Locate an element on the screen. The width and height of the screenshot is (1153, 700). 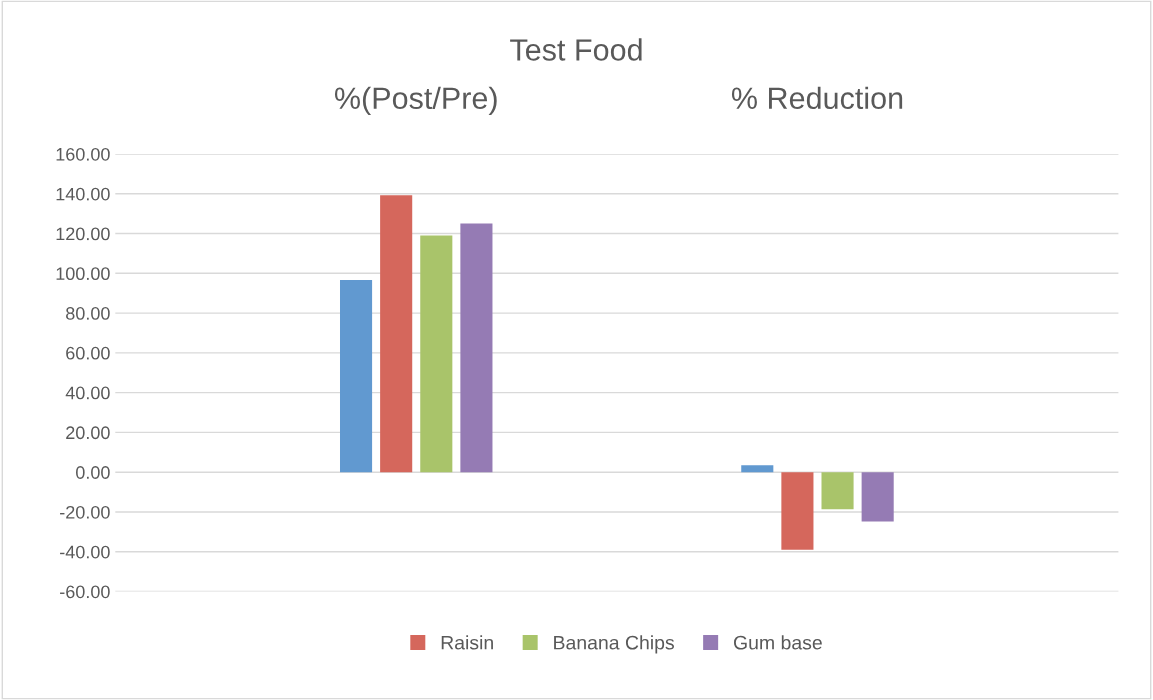
x-tick-label: % Reduction is located at coordinates (817, 98).